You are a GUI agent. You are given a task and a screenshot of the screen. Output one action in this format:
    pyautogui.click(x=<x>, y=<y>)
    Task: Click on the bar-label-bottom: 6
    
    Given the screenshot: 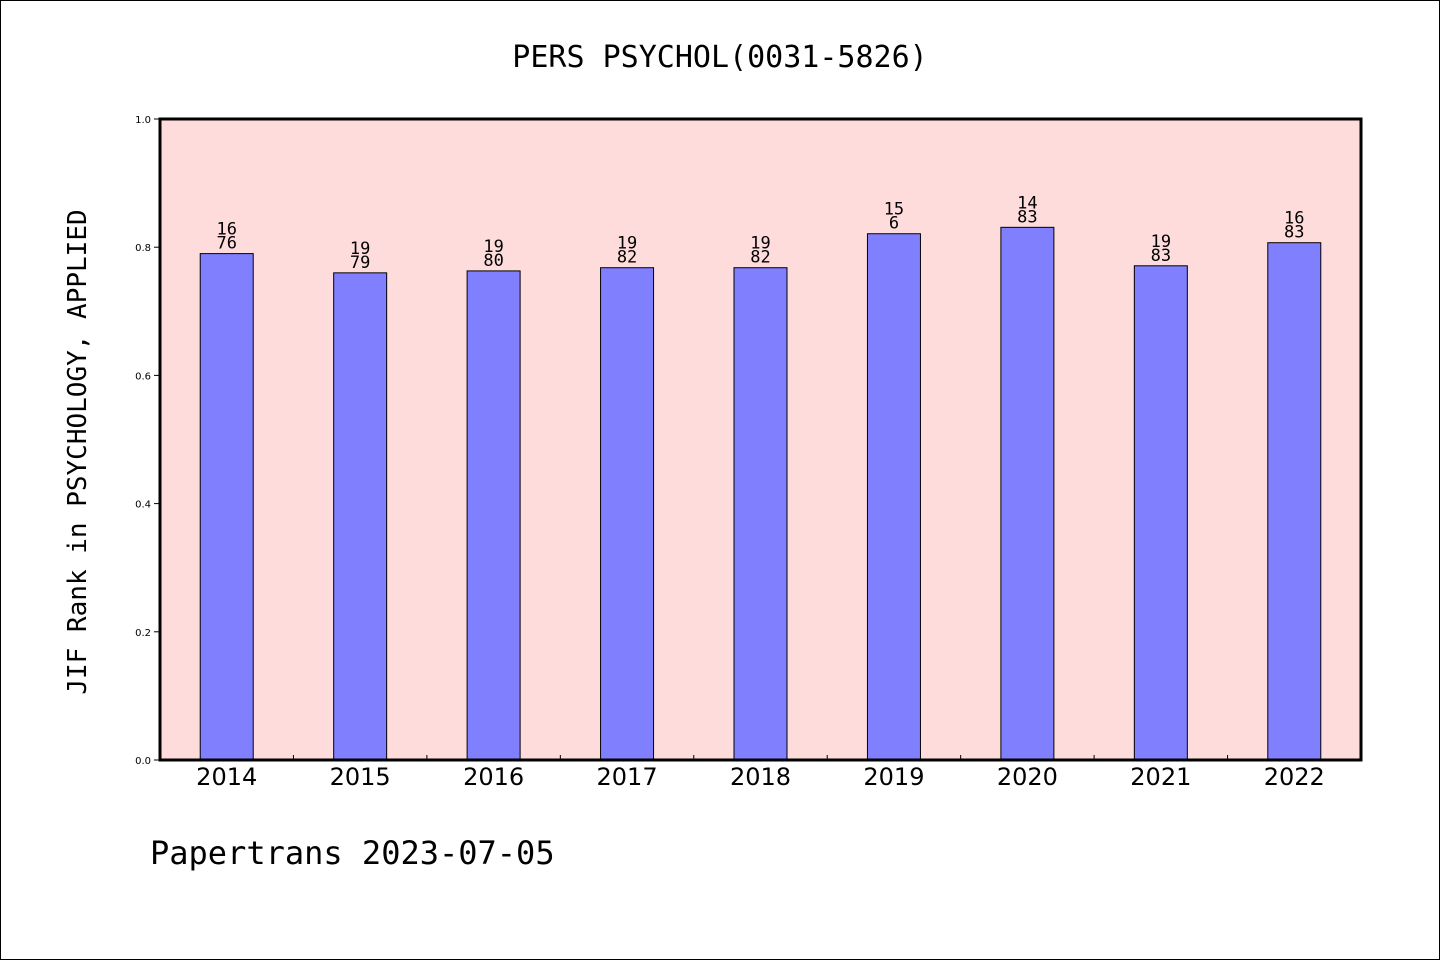 What is the action you would take?
    pyautogui.click(x=894, y=224)
    